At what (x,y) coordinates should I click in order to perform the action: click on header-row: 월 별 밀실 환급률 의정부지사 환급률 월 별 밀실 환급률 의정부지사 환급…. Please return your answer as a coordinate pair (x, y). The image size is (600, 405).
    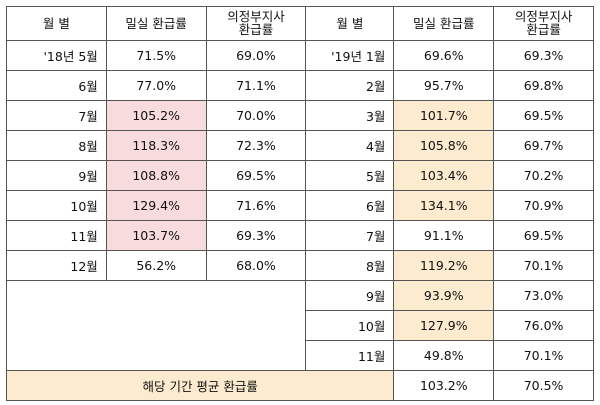
    Looking at the image, I should click on (300, 23).